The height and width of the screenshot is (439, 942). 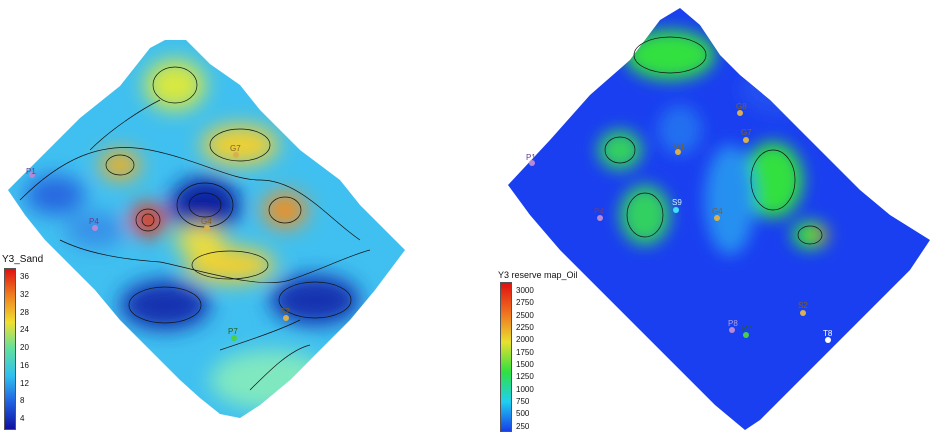 I want to click on legend-title: Y3_Sand, so click(x=23, y=259).